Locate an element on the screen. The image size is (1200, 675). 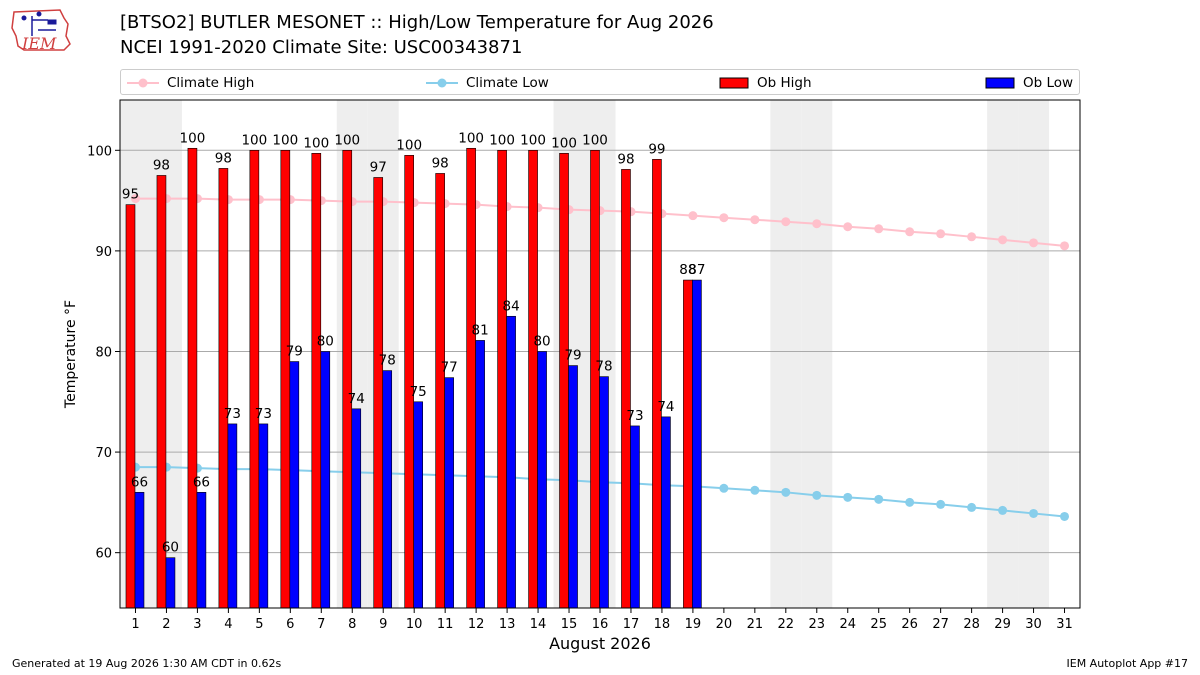
x-tick-label: 13 is located at coordinates (507, 624).